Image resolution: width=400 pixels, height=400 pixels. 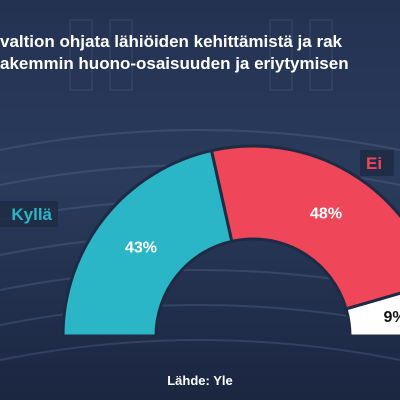 I want to click on category-label-2: Ei, so click(x=377, y=163).